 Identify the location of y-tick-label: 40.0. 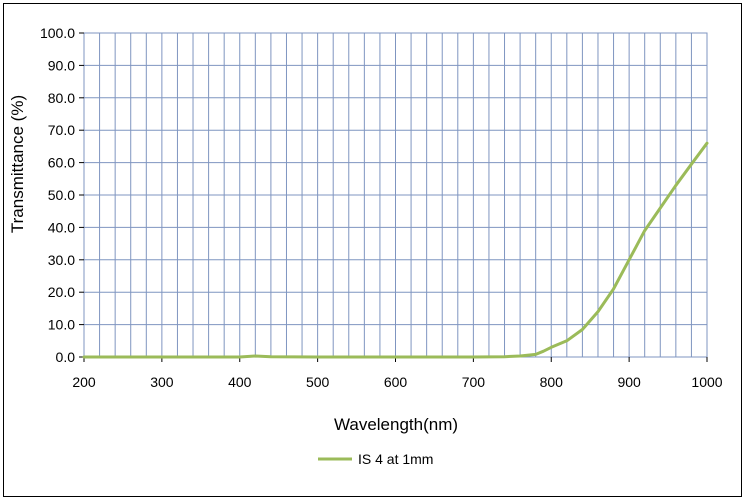
(61, 227).